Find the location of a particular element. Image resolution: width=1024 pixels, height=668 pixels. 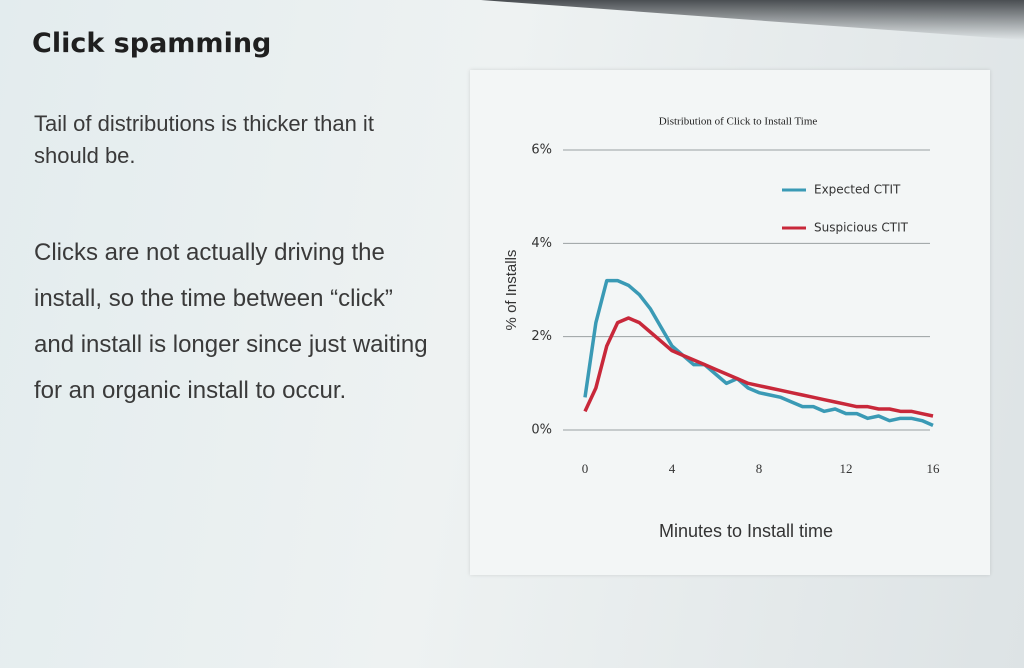

y-tick-label: 2% is located at coordinates (541, 336).